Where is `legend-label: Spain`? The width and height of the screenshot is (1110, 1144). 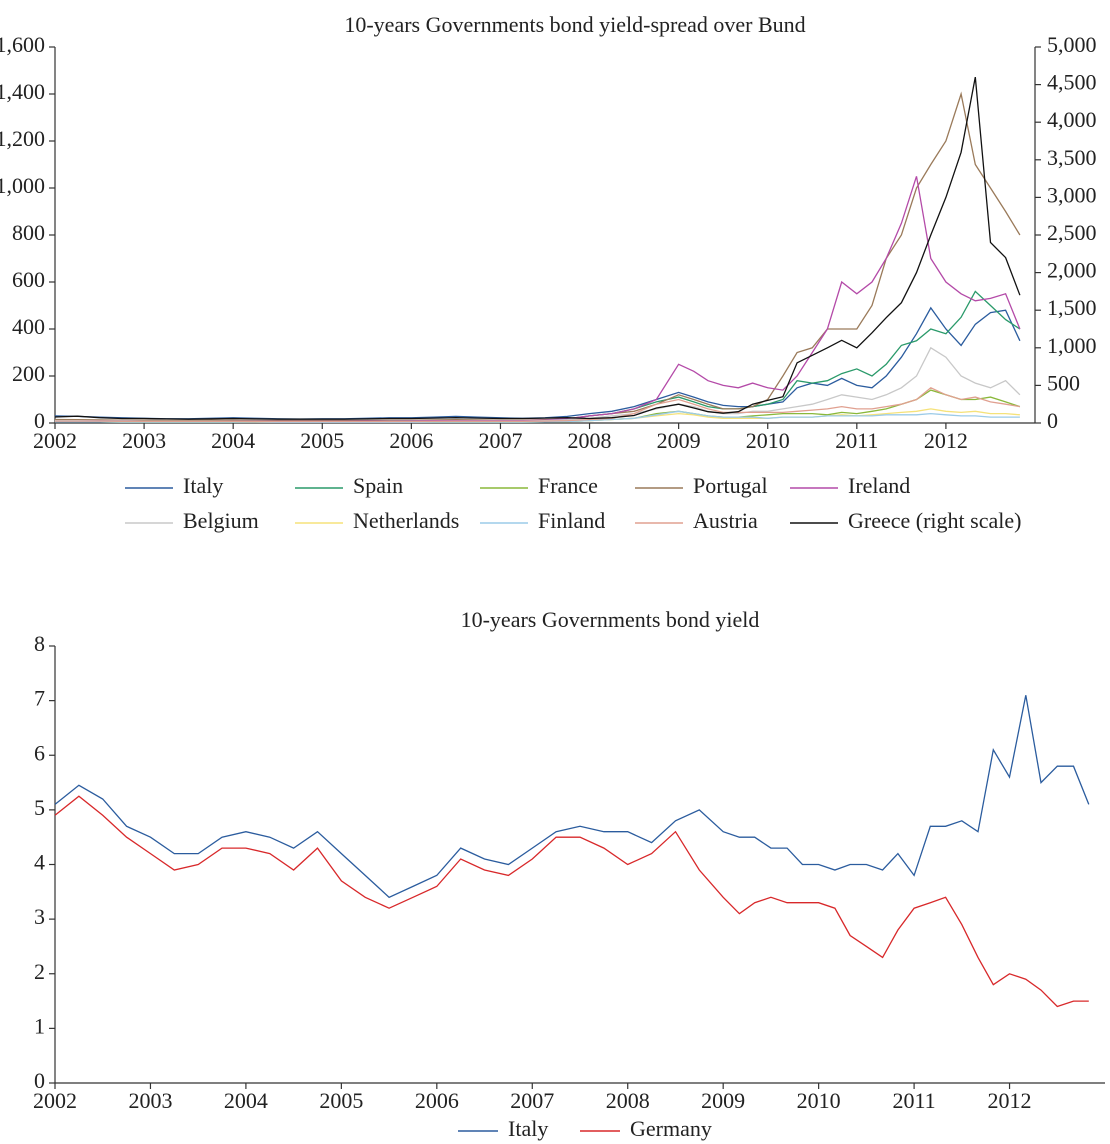
legend-label: Spain is located at coordinates (378, 485).